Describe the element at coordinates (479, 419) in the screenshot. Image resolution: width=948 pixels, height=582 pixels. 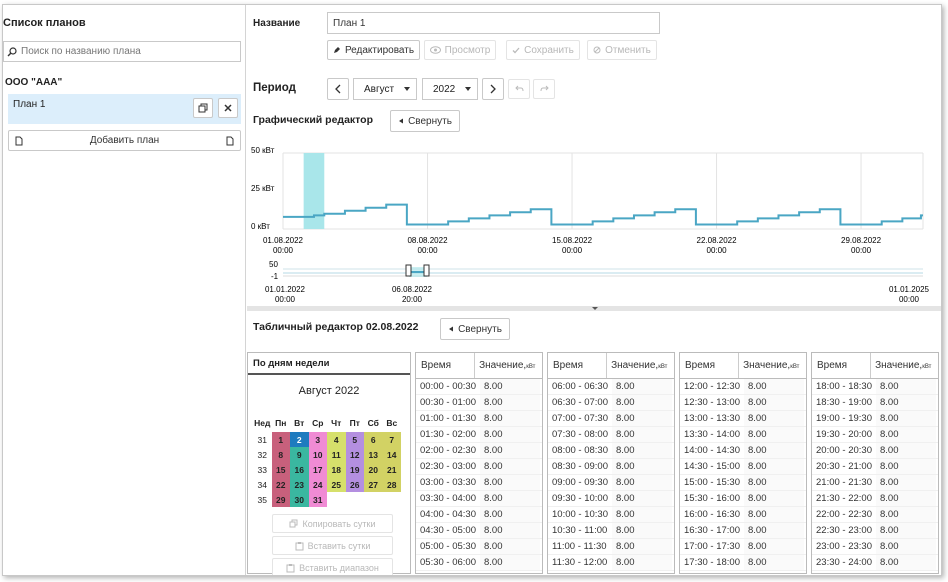
I see `table-row: 01:00 - 01:30 8.00` at that location.